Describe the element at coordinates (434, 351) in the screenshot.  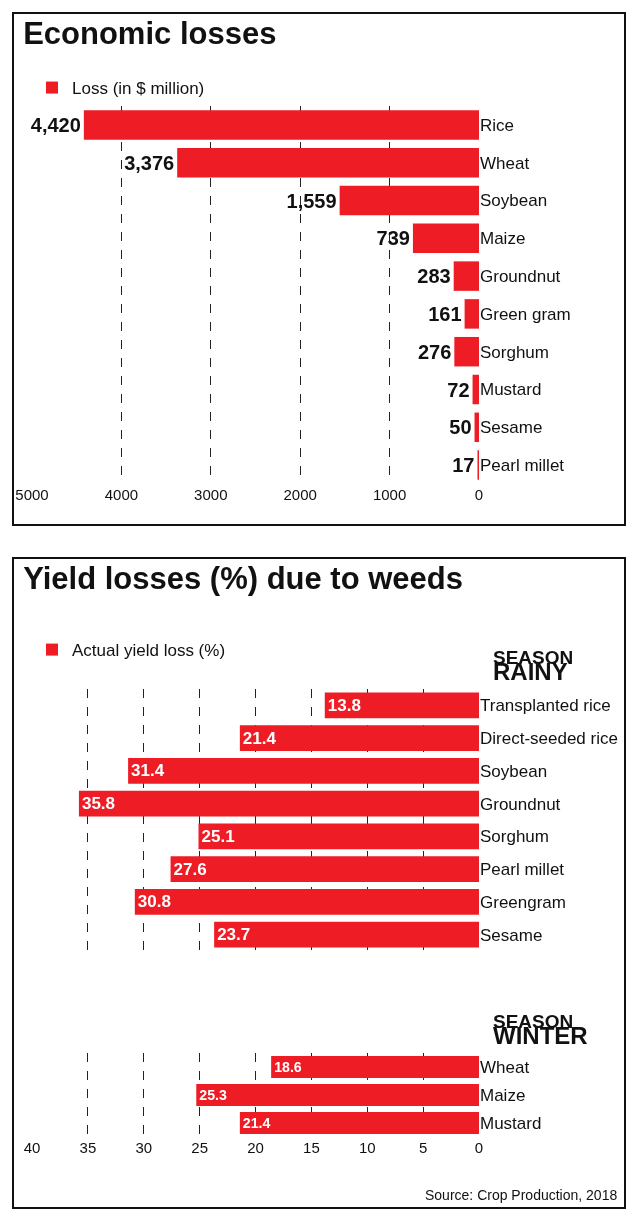
I see `text: 276` at that location.